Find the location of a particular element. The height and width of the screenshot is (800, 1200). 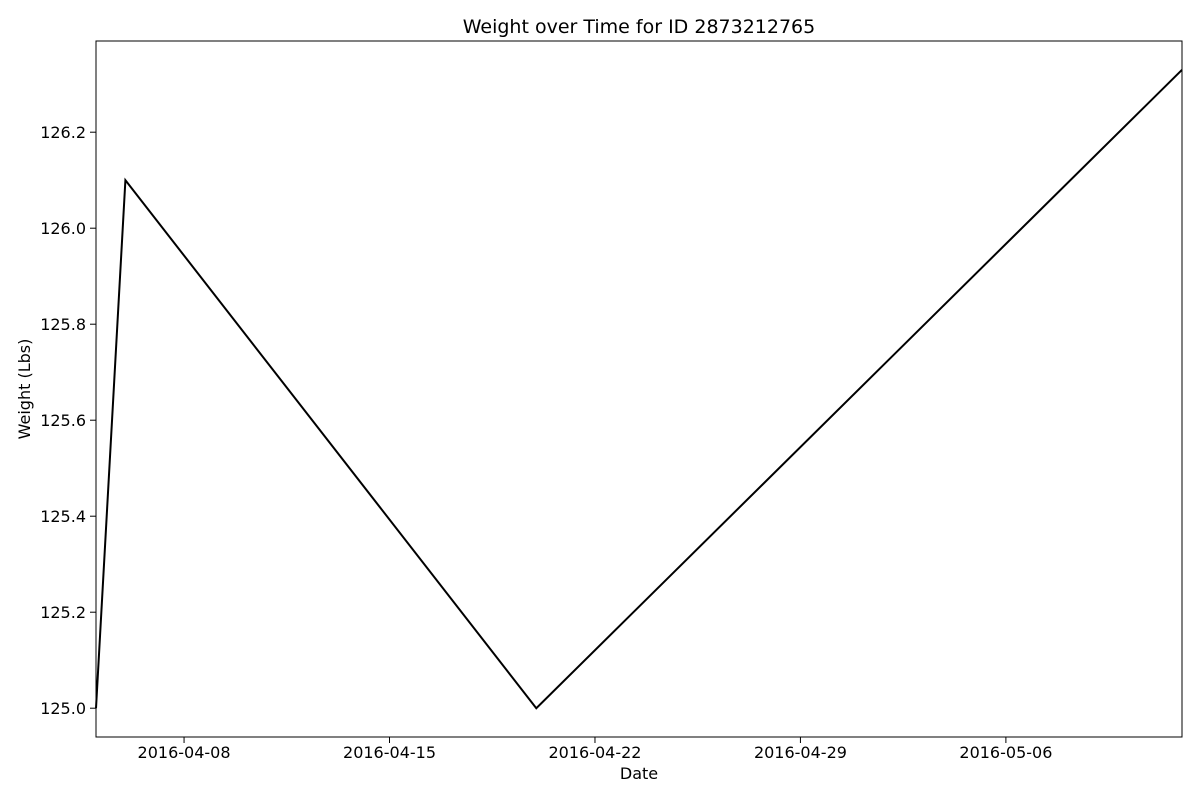

x-tick-label: 2016-04-08 is located at coordinates (184, 752).